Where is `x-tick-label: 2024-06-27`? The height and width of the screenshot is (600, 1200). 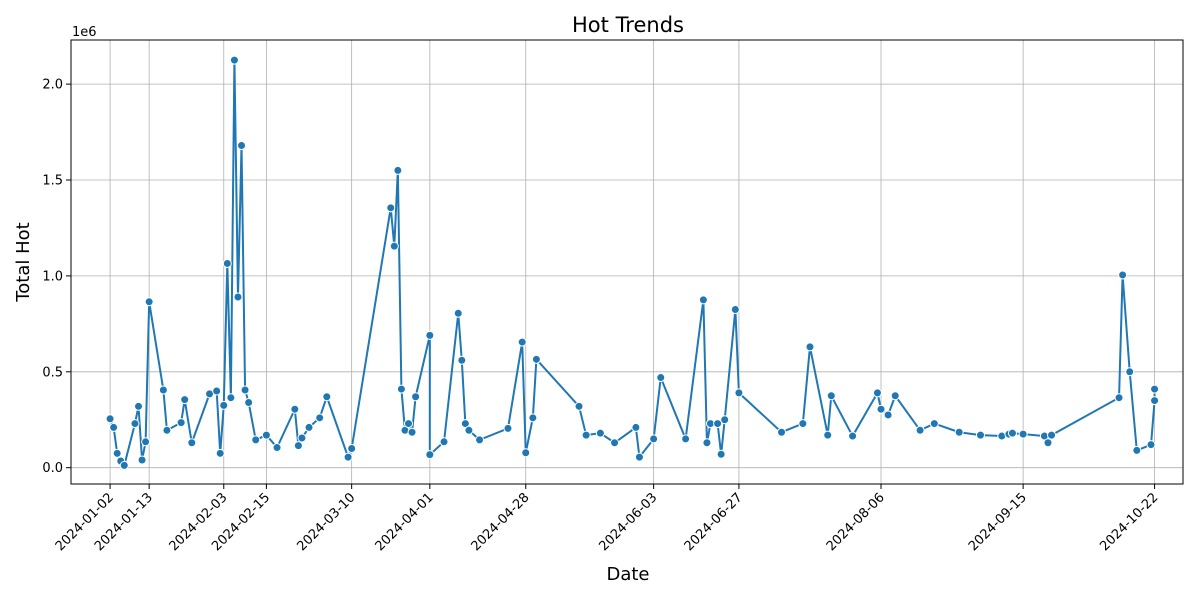
x-tick-label: 2024-06-27 is located at coordinates (714, 522).